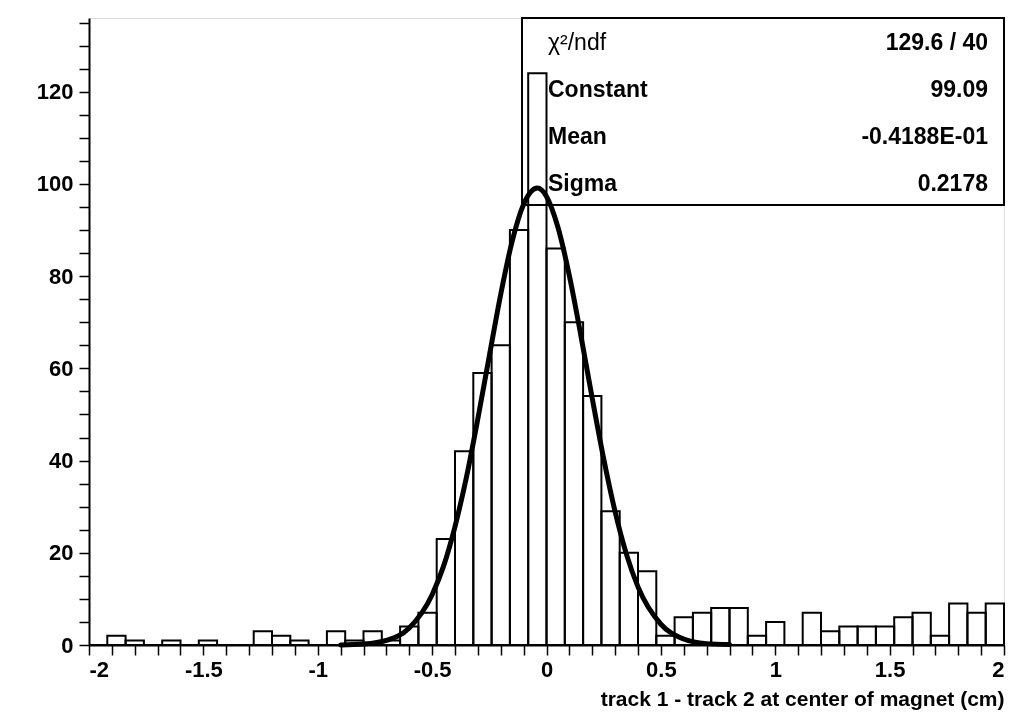  I want to click on x-axis-title: track 1 - track 2 at center of magnet (cm), so click(802, 698).